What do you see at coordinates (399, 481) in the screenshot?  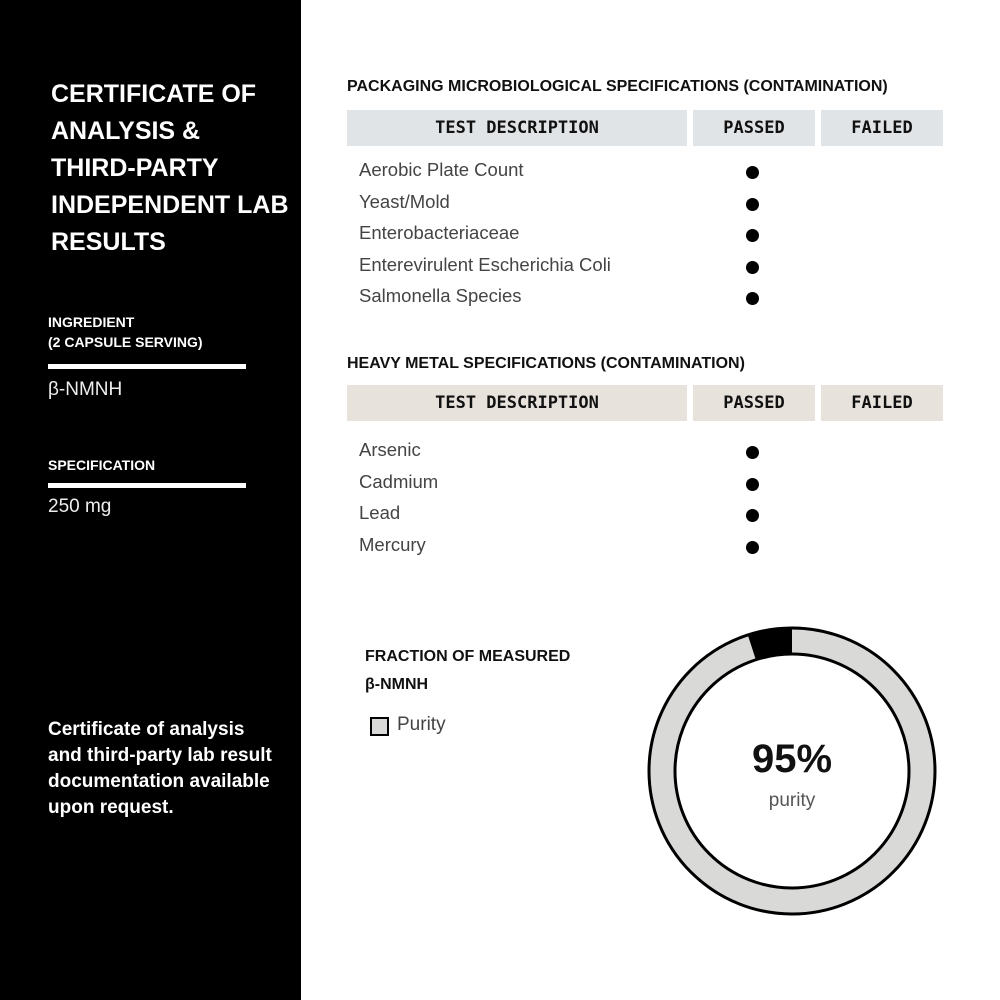 I see `test-row-name: Cadmium` at bounding box center [399, 481].